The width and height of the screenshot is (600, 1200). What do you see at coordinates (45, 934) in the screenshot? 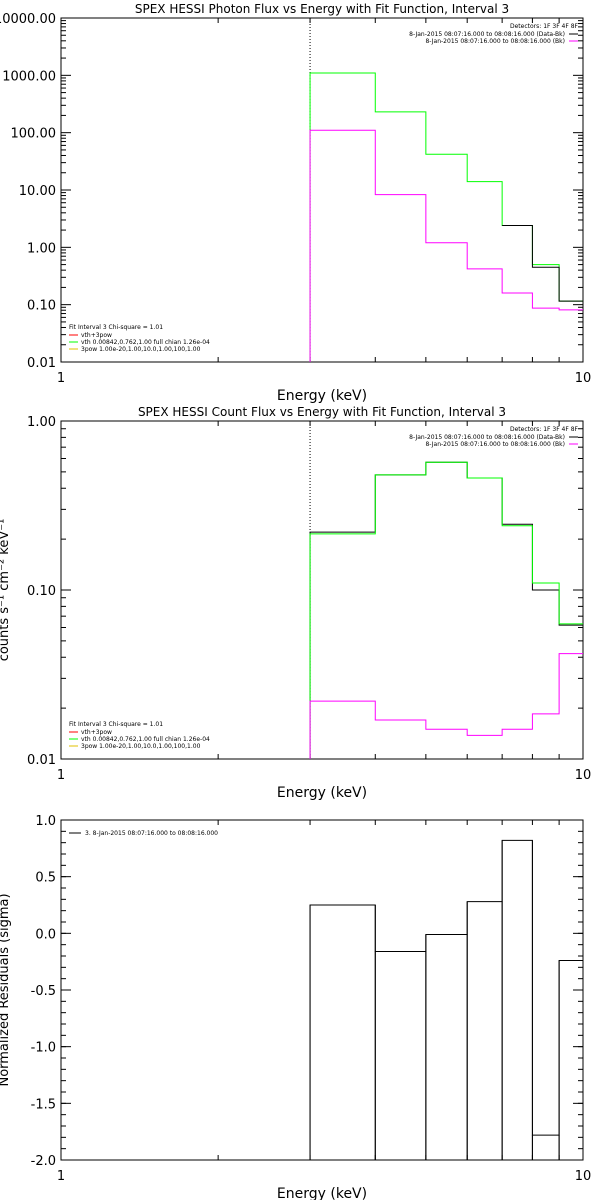
I see `y-tick-label: 0.0` at bounding box center [45, 934].